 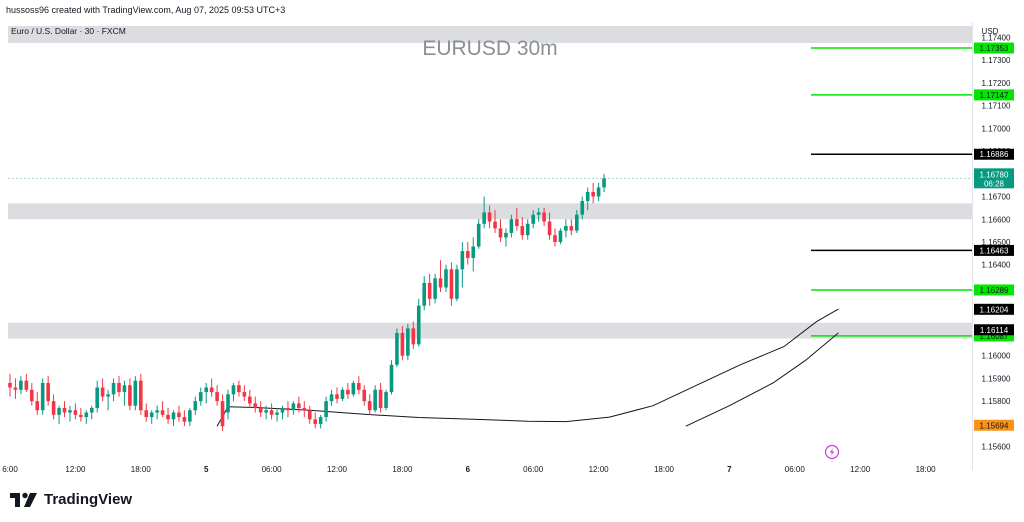 What do you see at coordinates (832, 452) in the screenshot?
I see `lightning-icon` at bounding box center [832, 452].